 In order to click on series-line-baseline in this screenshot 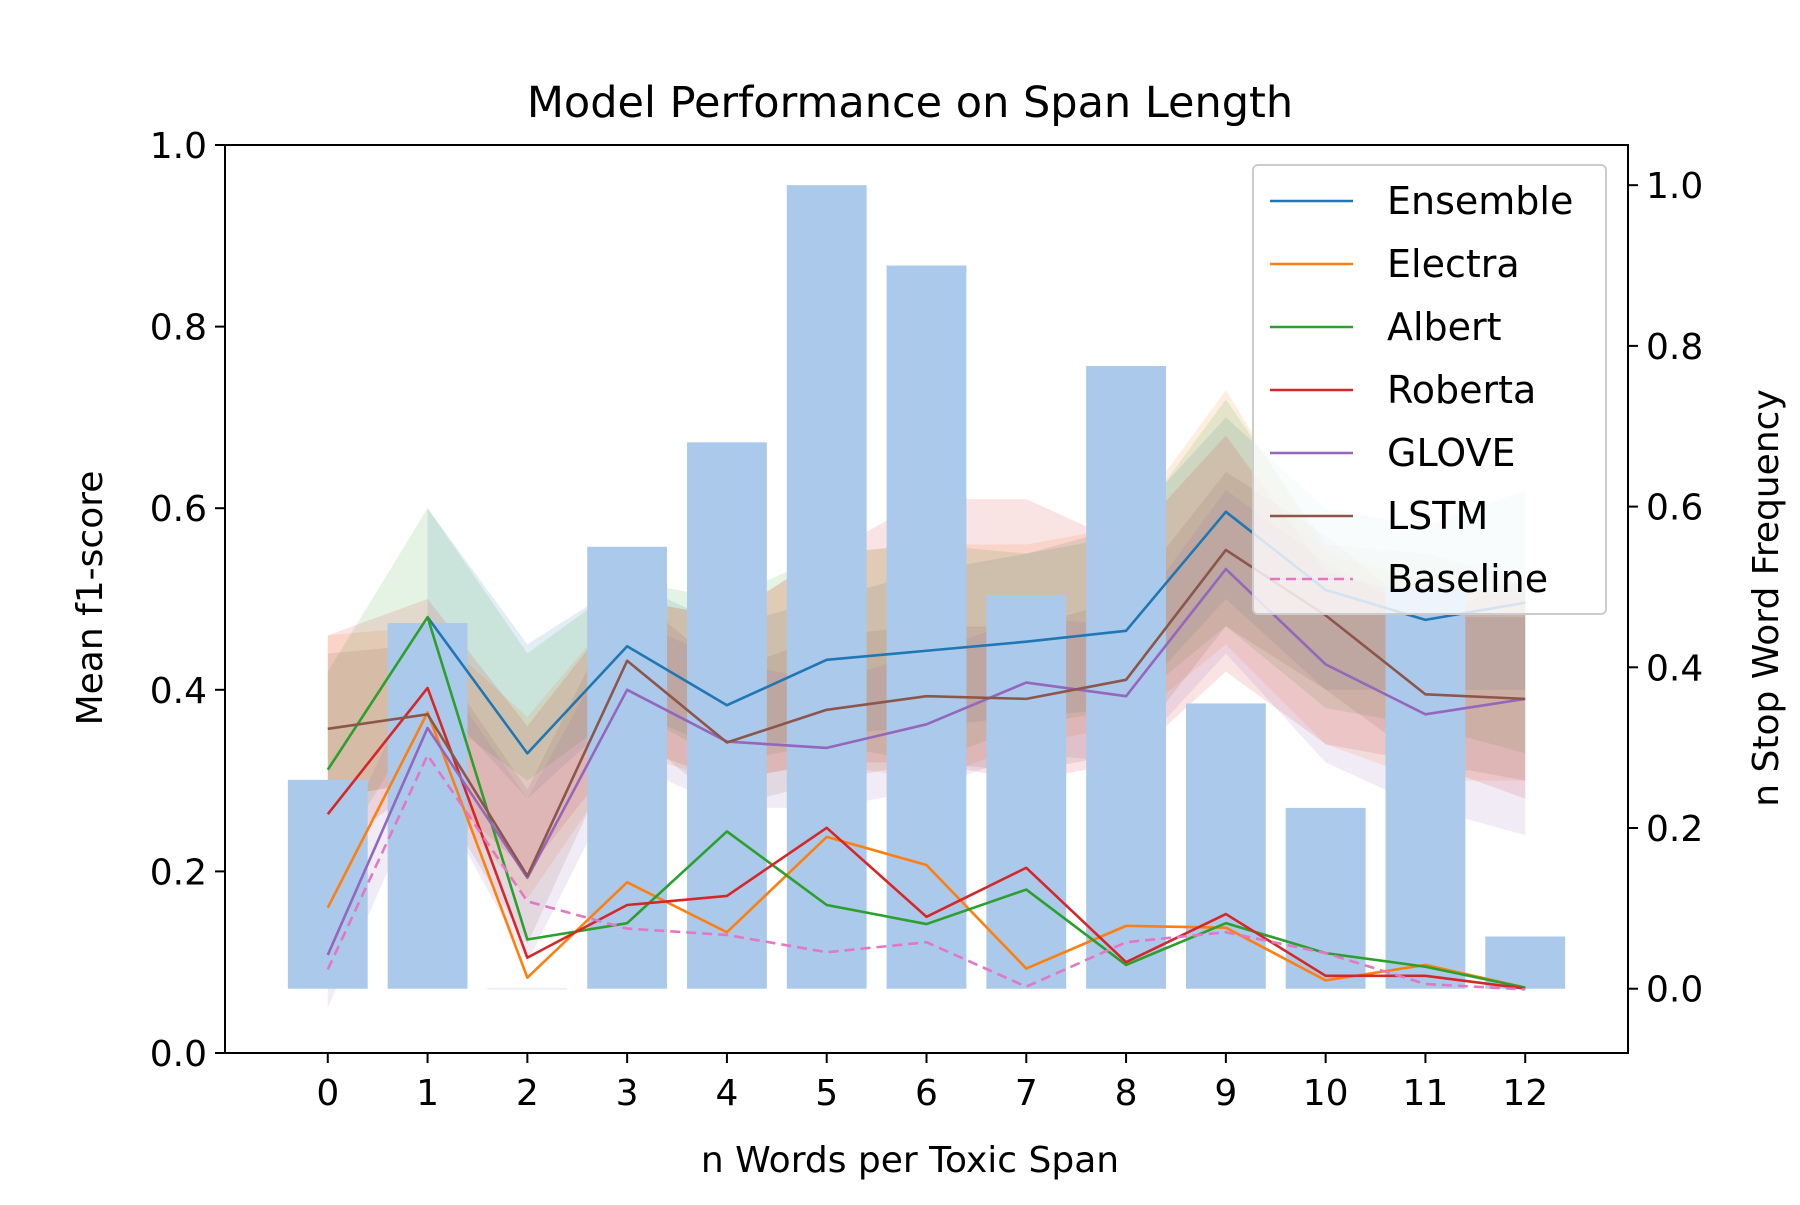, I will do `click(926, 872)`.